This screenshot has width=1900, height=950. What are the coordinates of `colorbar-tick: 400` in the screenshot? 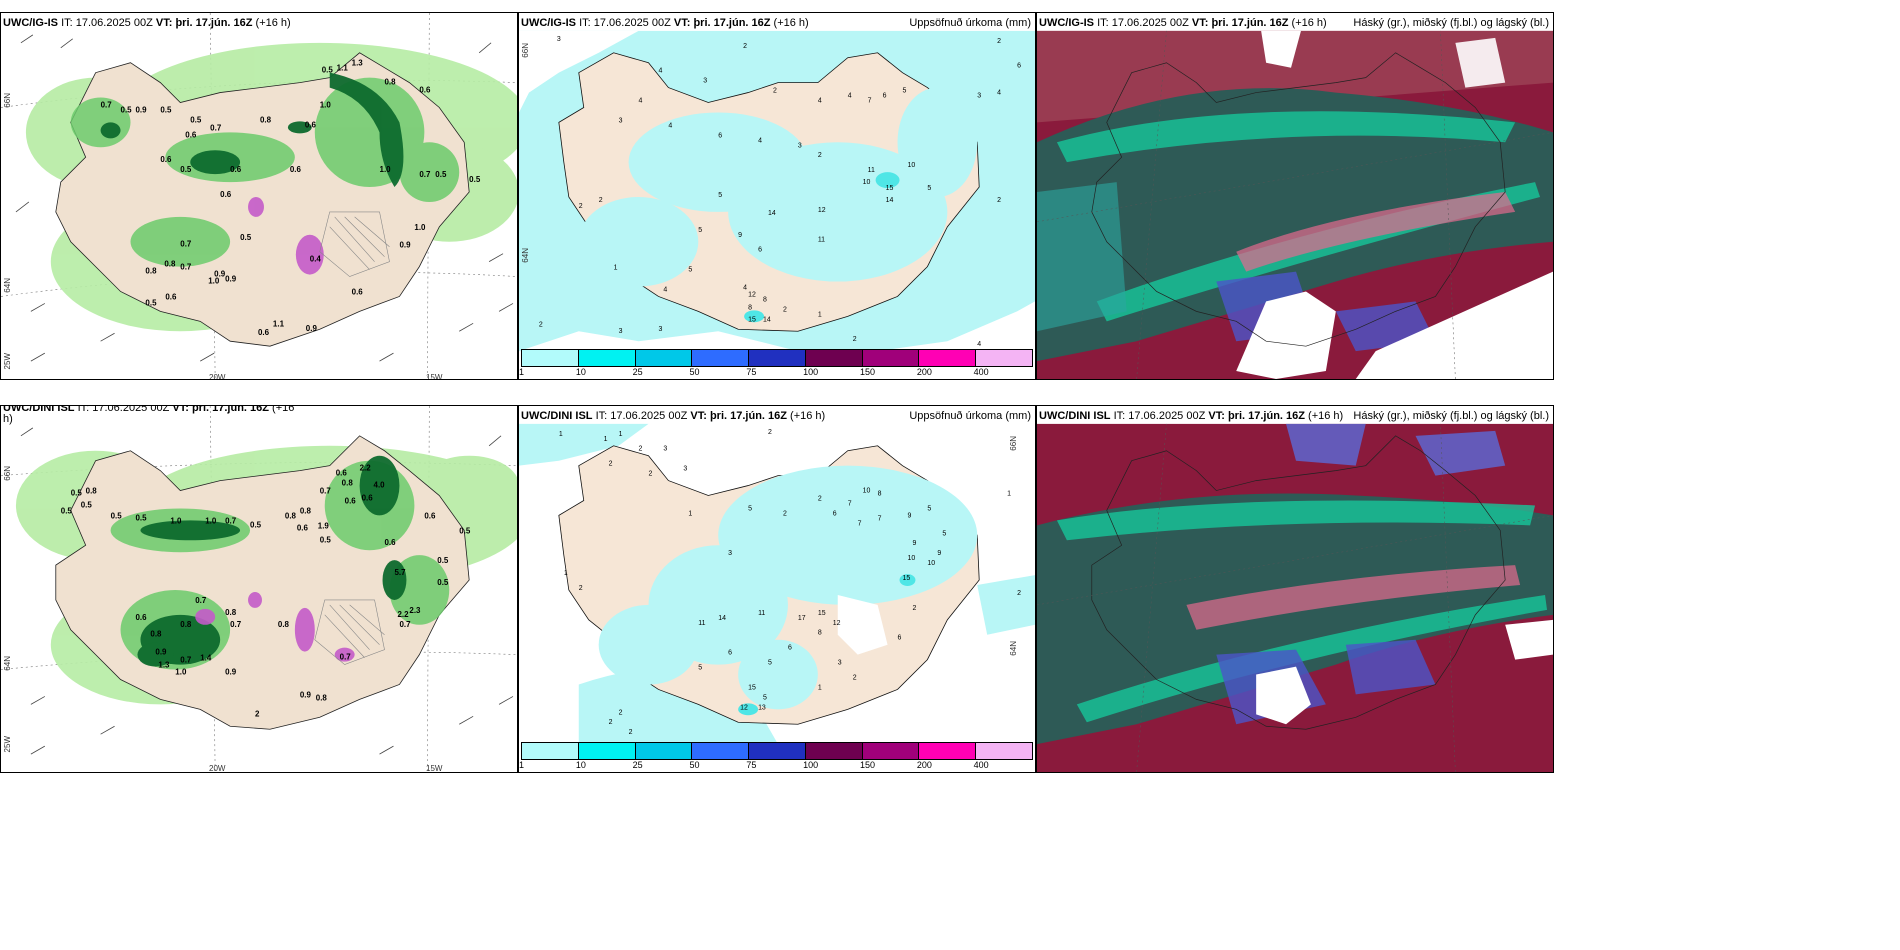 It's located at (981, 765).